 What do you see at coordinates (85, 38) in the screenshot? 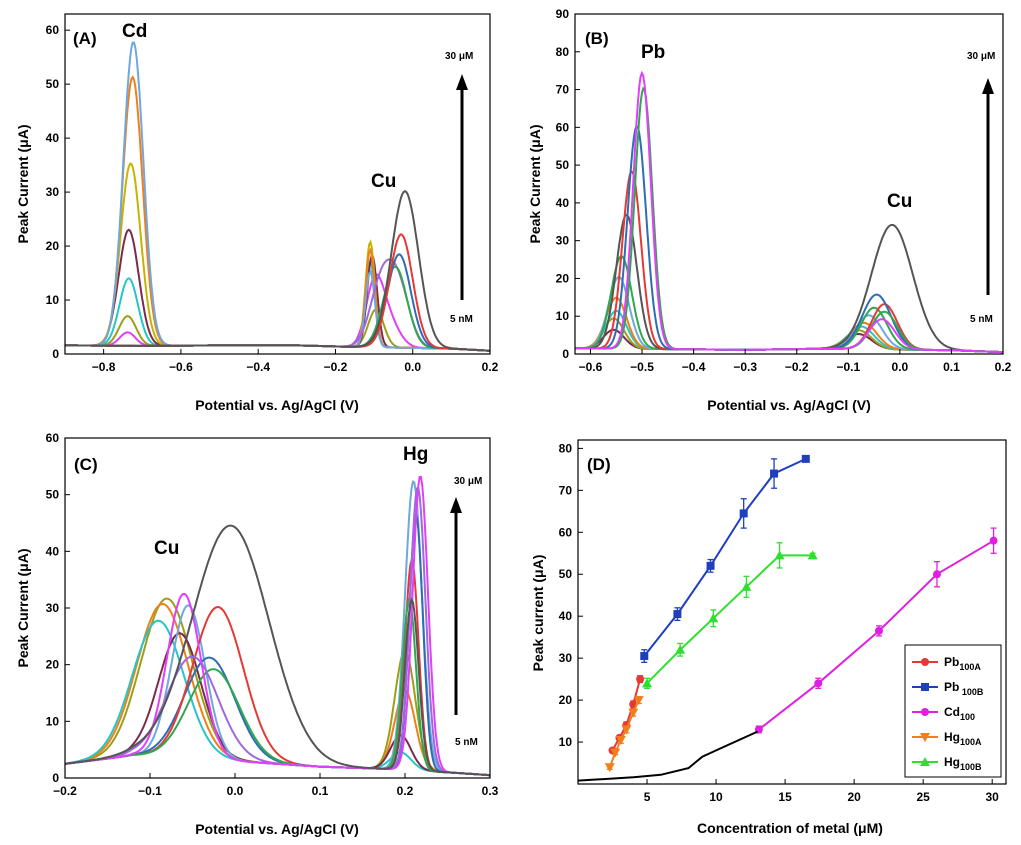
I see `panel-label-a: (A)` at bounding box center [85, 38].